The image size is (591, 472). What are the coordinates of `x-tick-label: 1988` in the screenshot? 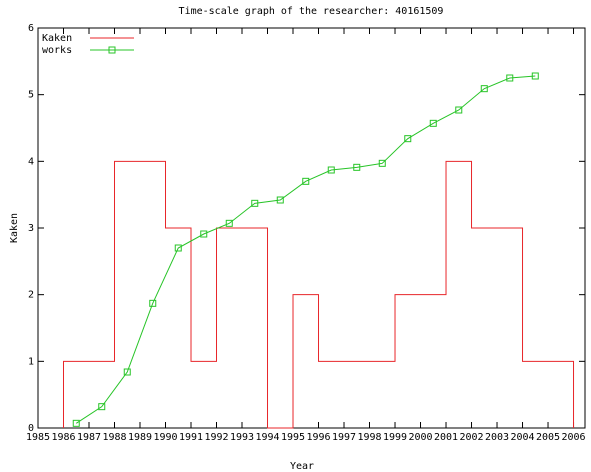 It's located at (114, 437).